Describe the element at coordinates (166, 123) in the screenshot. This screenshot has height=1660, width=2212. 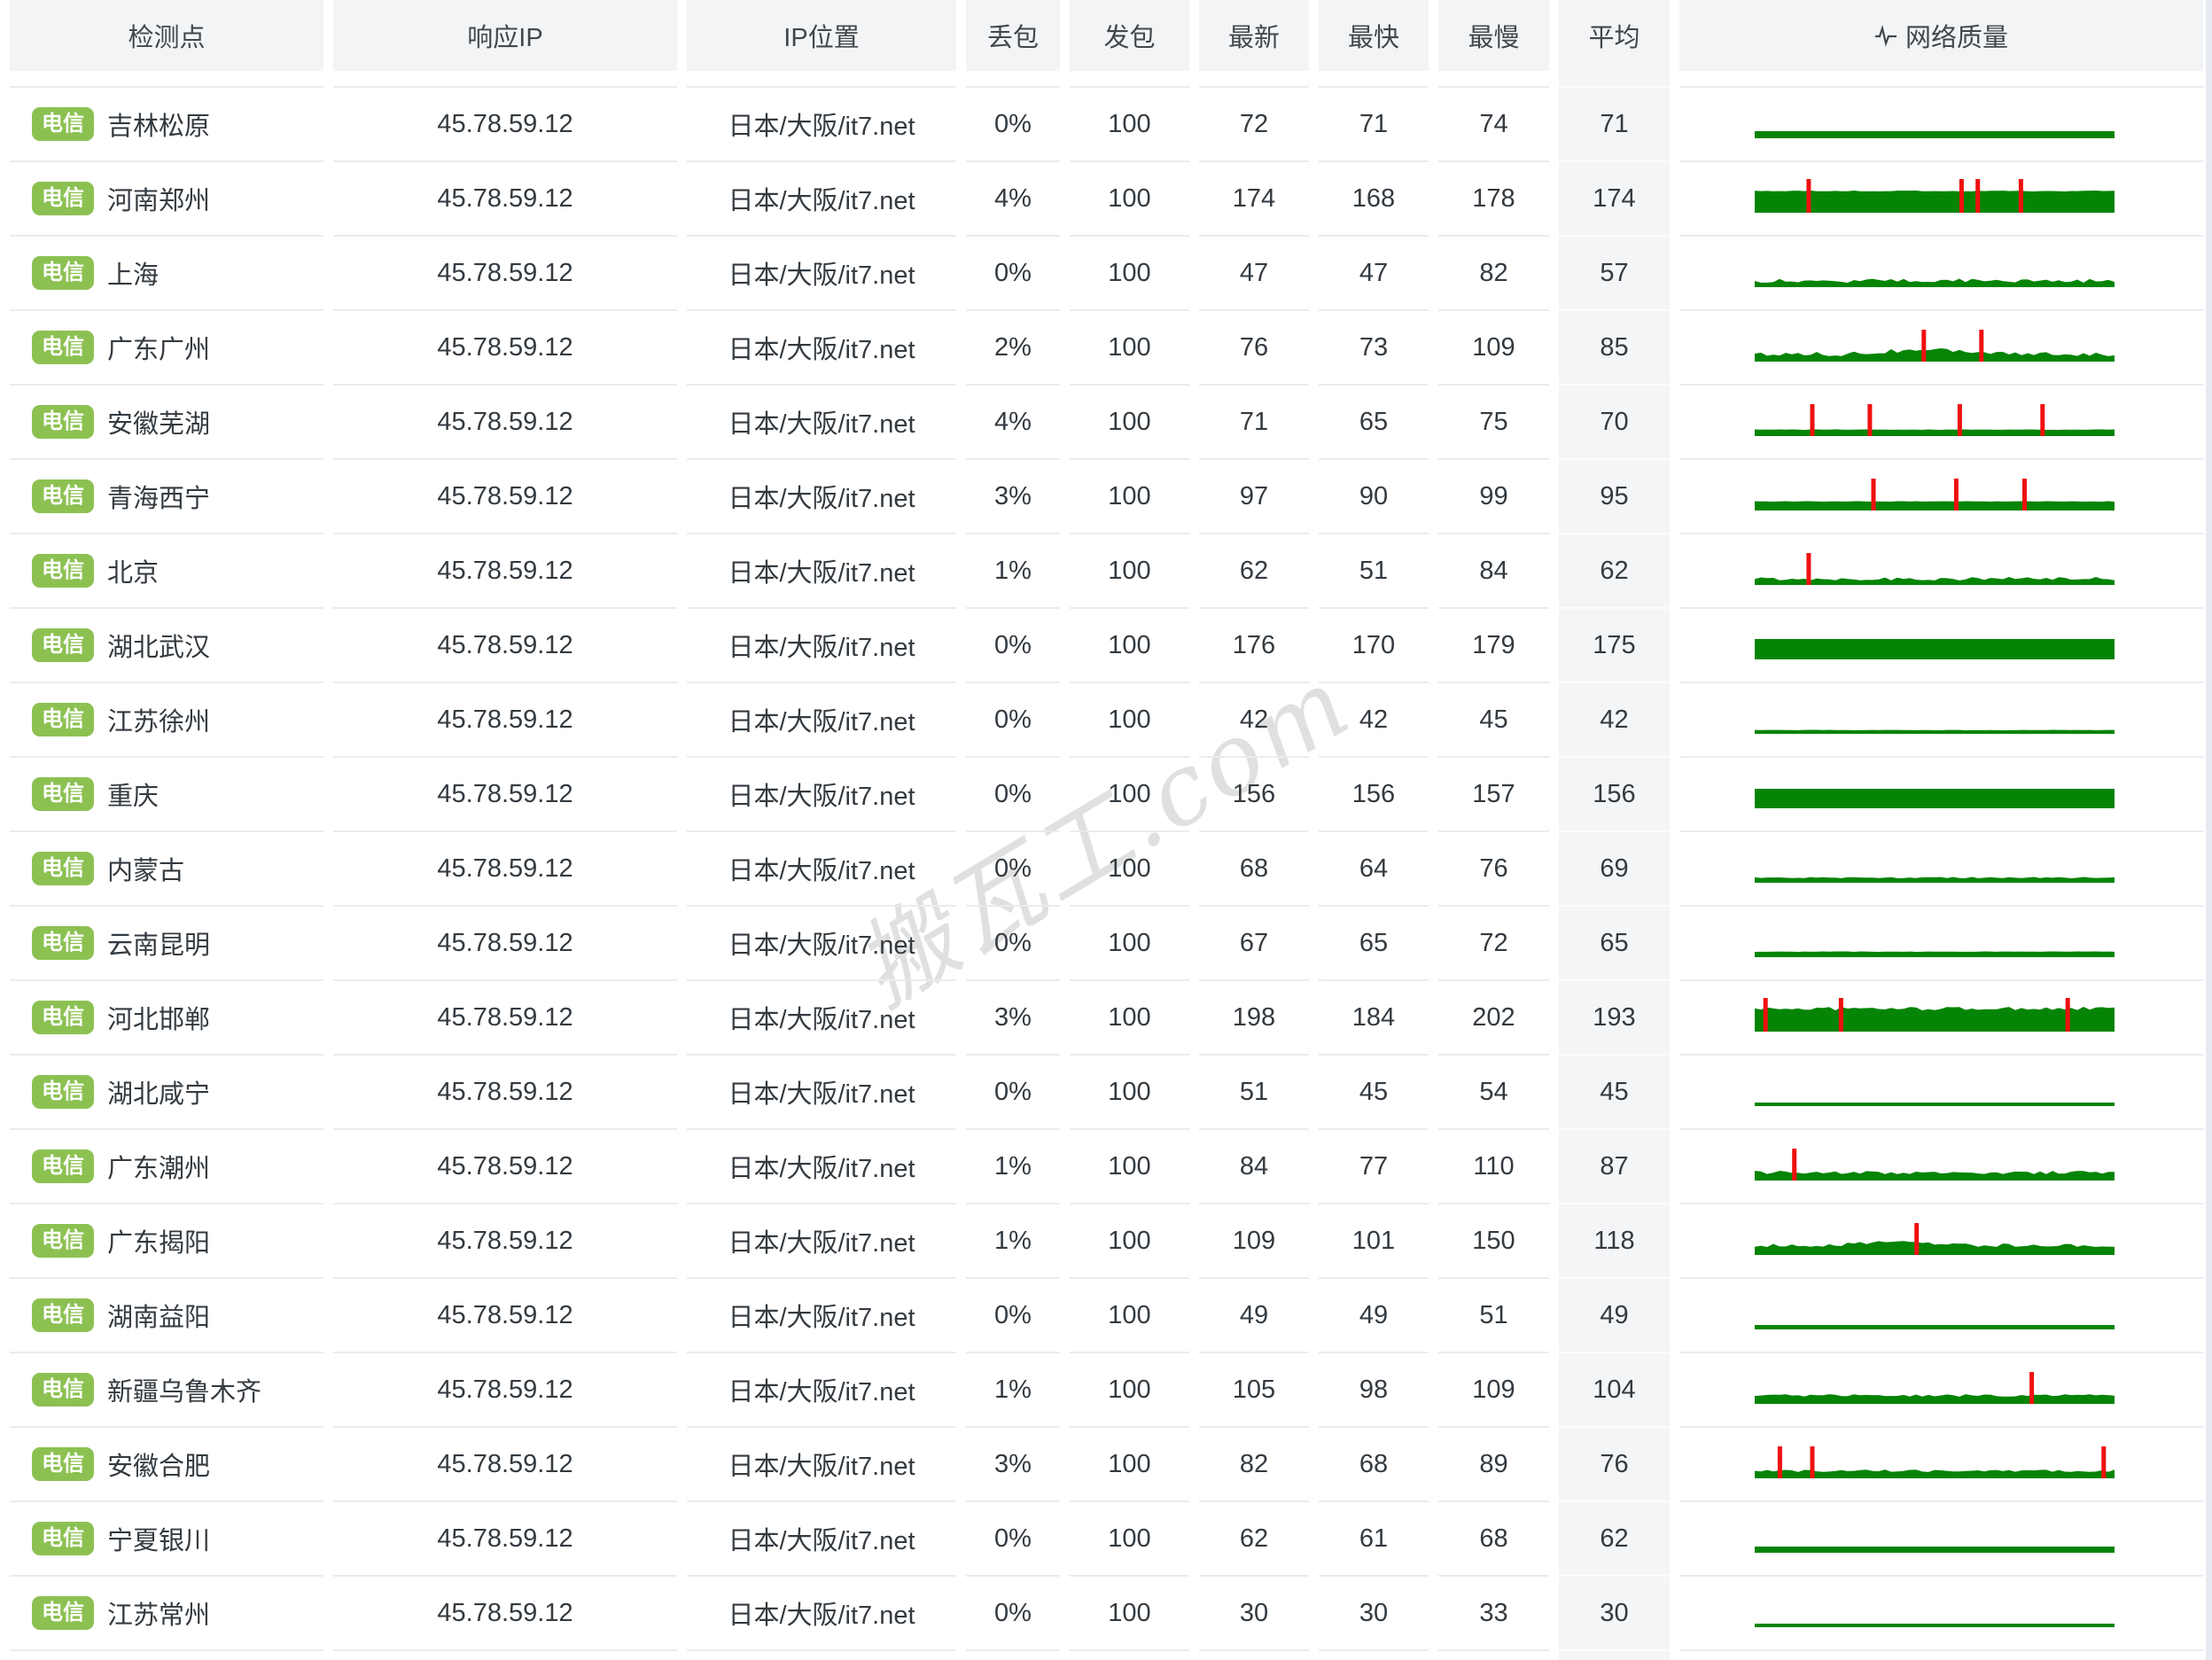
I see `cell-checkpoint: 电信 吉林松原` at that location.